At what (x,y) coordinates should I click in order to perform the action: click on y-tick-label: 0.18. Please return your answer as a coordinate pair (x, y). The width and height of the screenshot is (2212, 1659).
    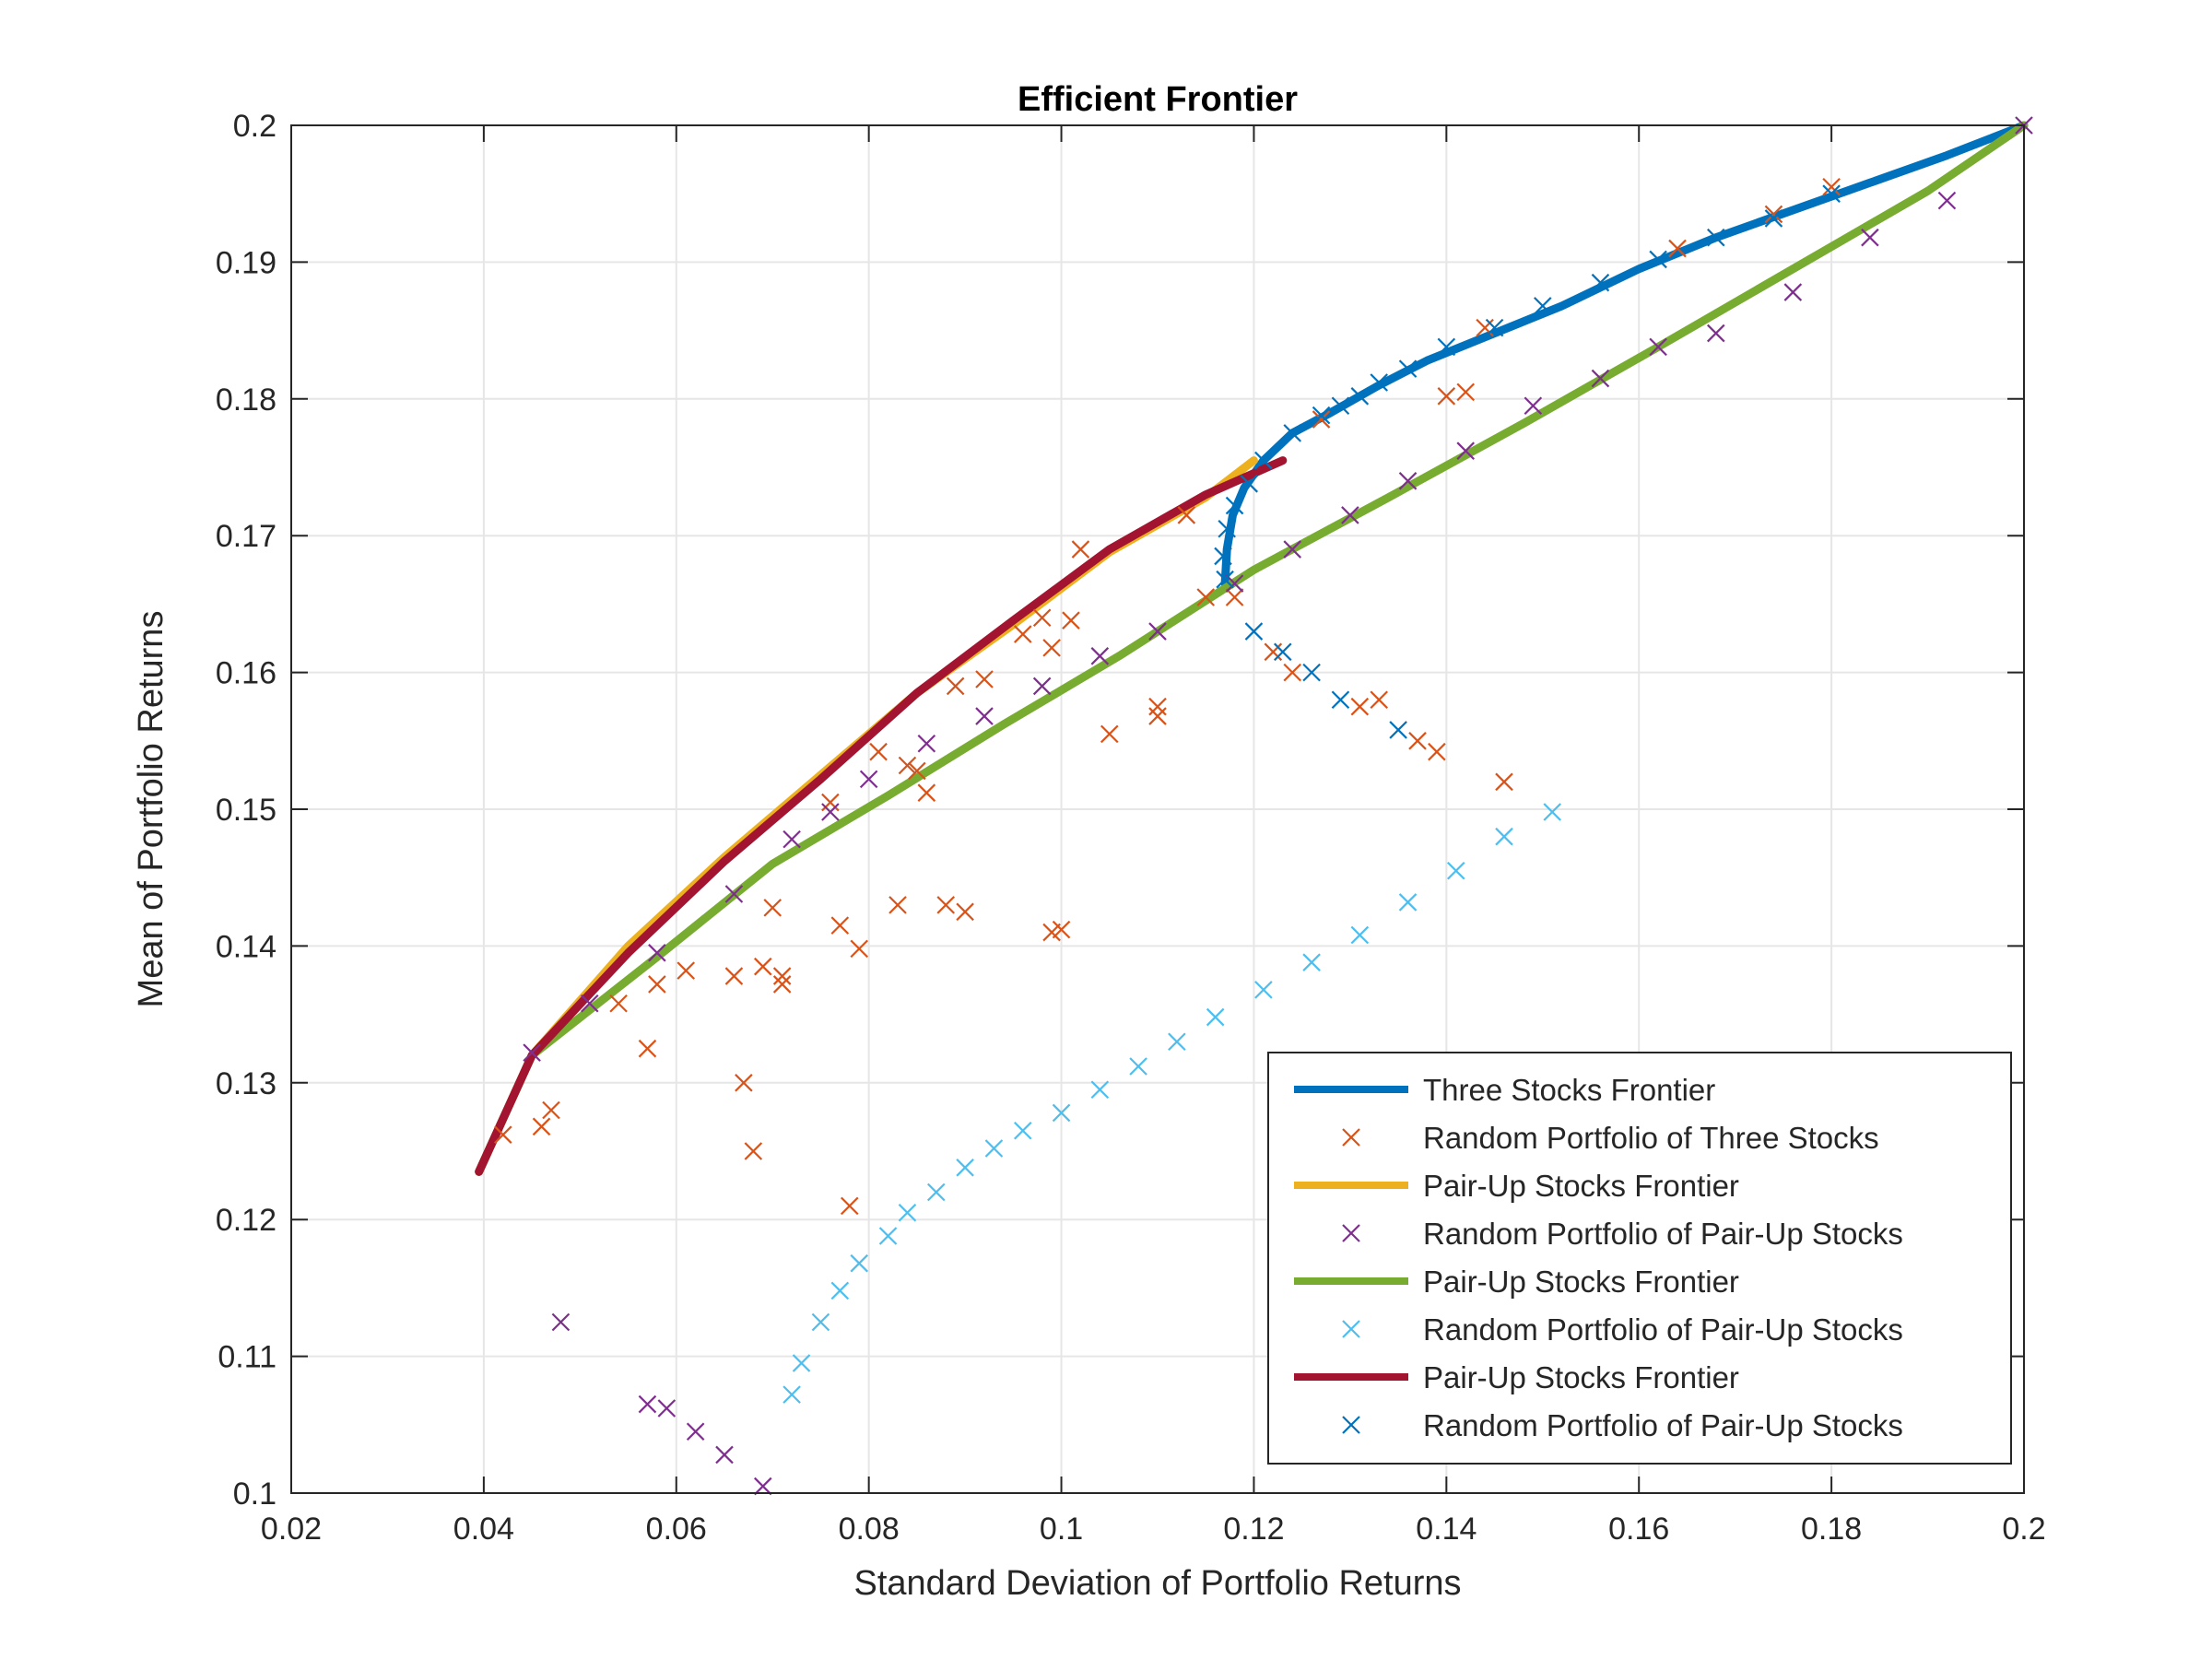
    Looking at the image, I should click on (246, 400).